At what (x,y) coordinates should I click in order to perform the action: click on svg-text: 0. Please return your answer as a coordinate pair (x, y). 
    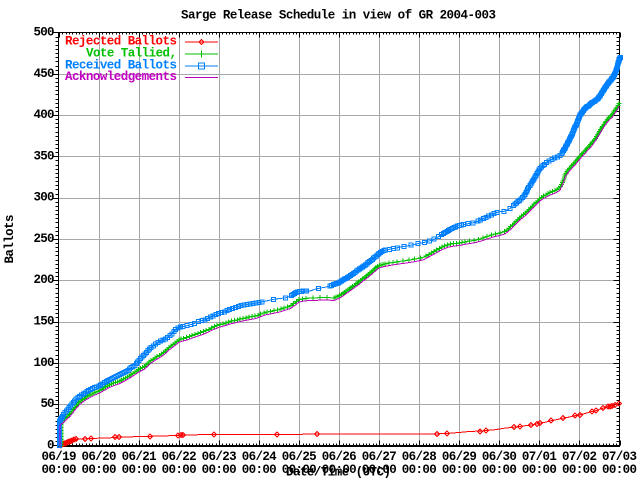
    Looking at the image, I should click on (51, 445).